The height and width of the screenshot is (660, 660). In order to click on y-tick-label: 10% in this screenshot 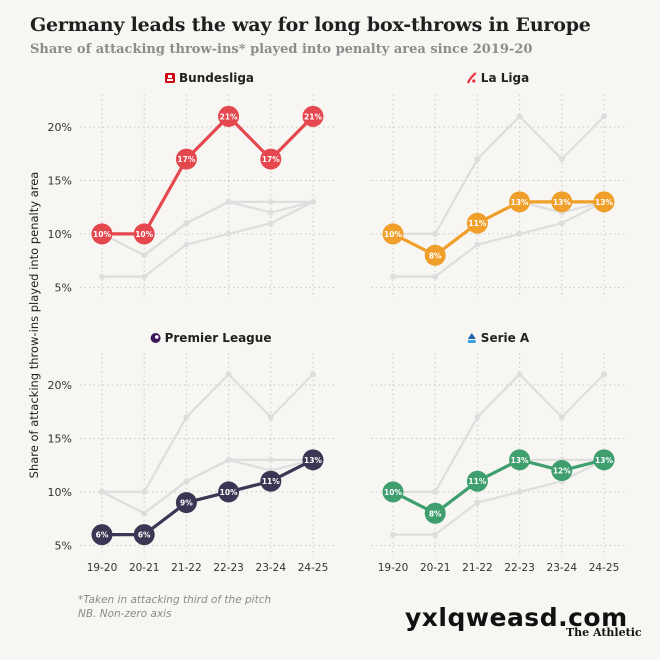, I will do `click(60, 492)`.